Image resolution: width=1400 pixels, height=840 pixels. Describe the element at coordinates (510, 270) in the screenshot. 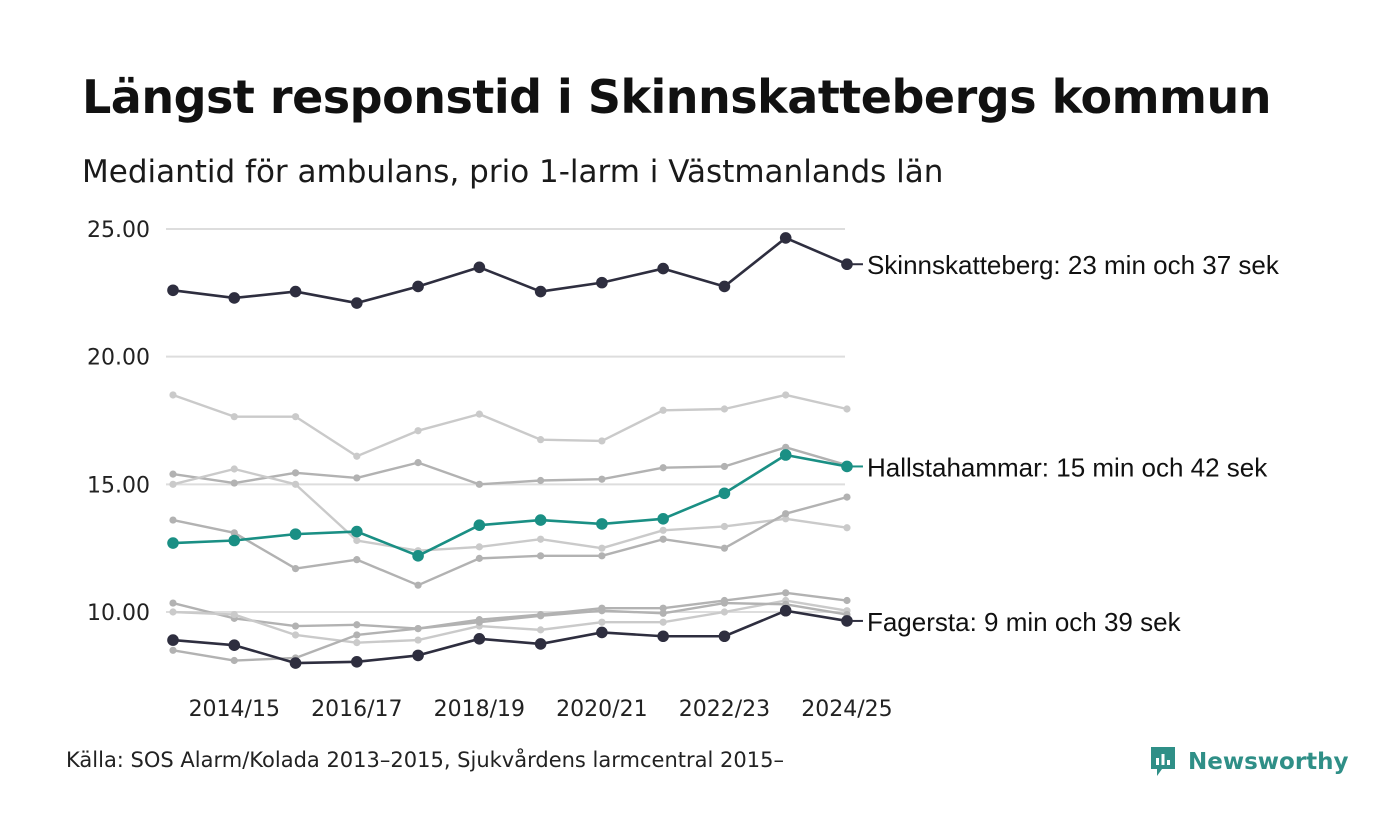

I see `series-line-skinnskatteberg` at that location.